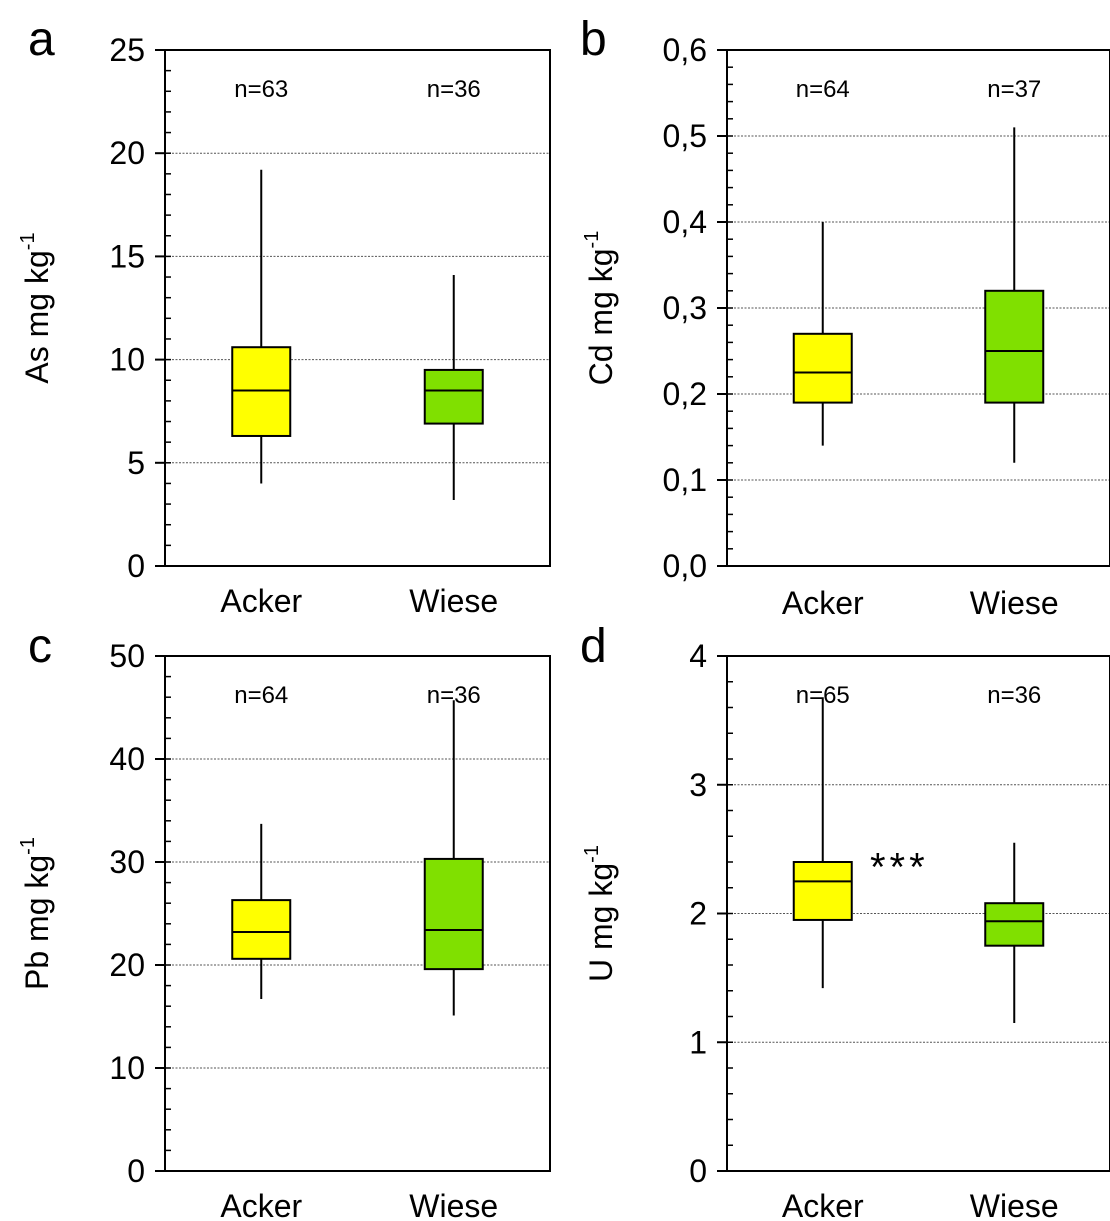 The height and width of the screenshot is (1221, 1110). What do you see at coordinates (685, 480) in the screenshot?
I see `y-tick-label: 0,1` at bounding box center [685, 480].